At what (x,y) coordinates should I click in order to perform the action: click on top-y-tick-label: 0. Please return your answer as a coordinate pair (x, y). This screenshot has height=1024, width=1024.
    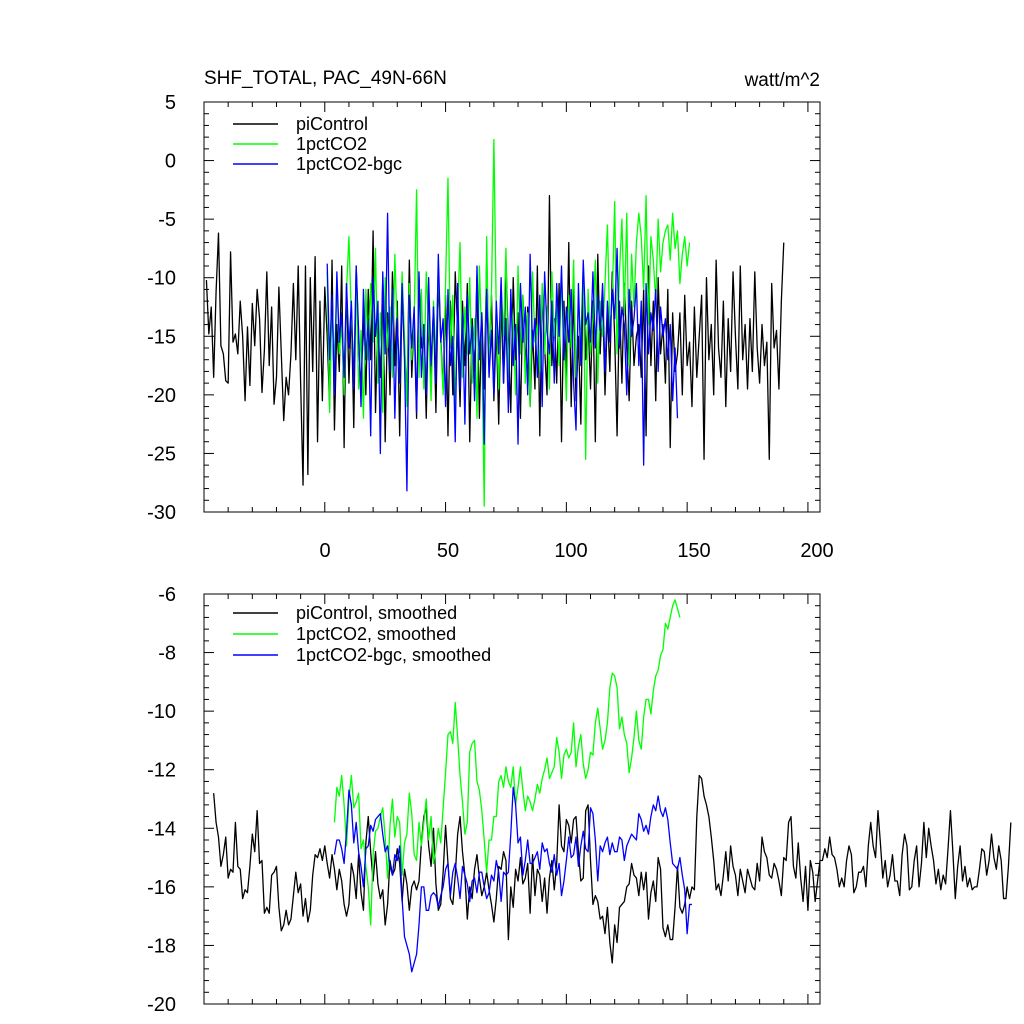
    Looking at the image, I should click on (170, 162).